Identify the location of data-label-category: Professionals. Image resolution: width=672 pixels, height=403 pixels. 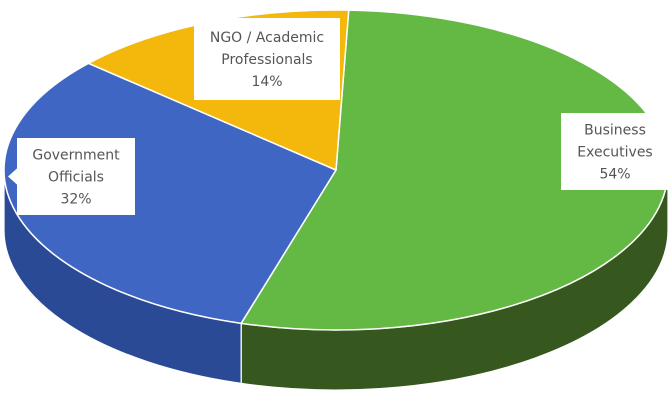
(266, 60).